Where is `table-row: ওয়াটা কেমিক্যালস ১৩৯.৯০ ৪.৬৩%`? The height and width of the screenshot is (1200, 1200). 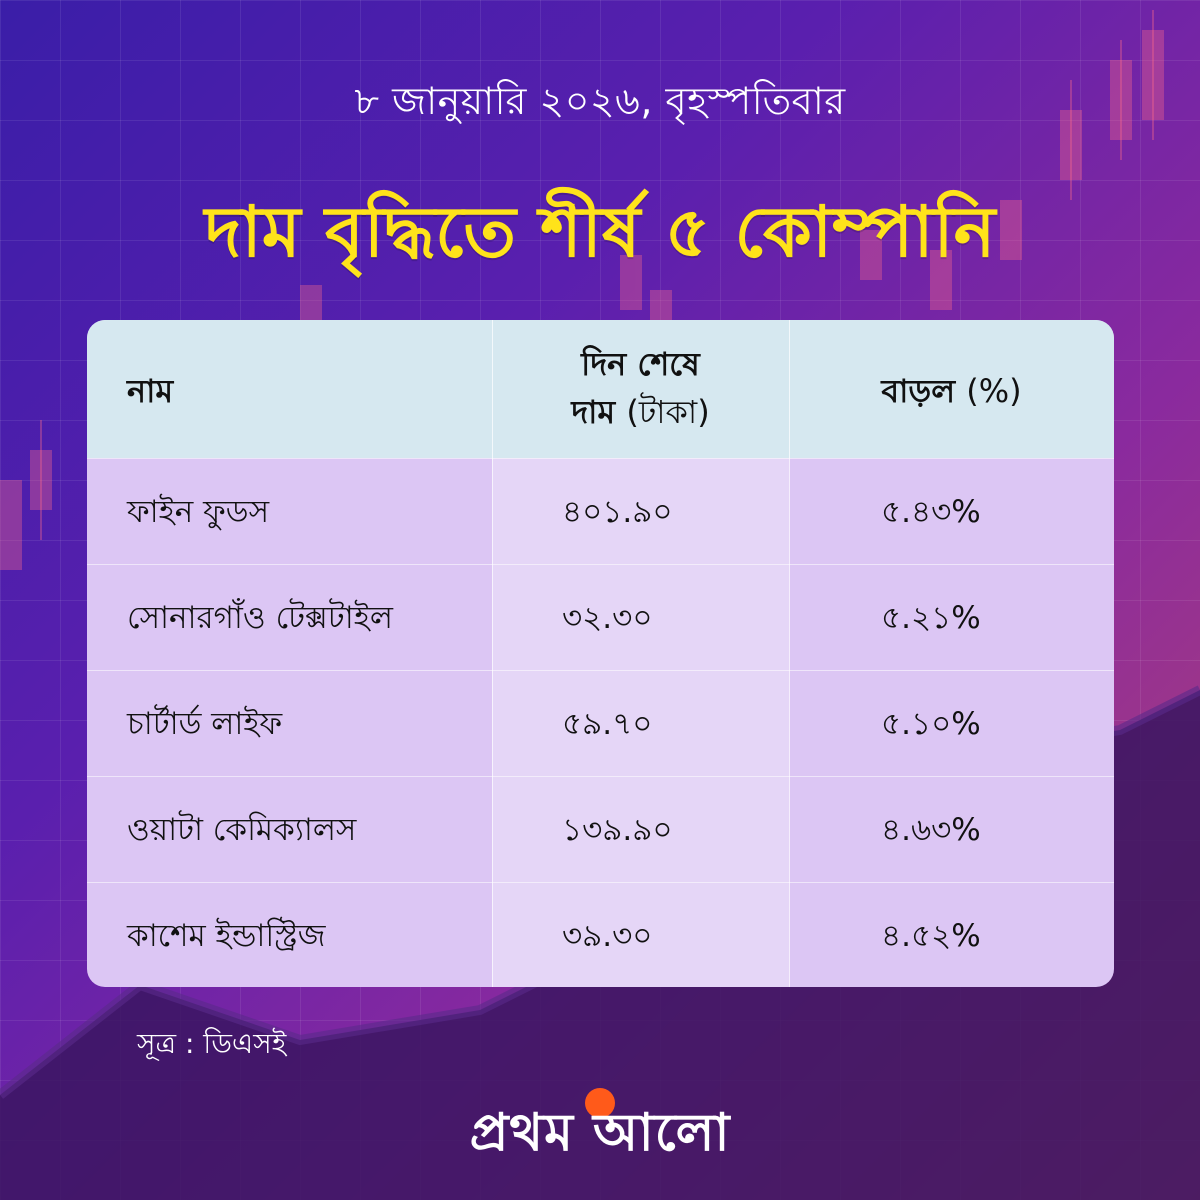
table-row: ওয়াটা কেমিক্যালস ১৩৯.৯০ ৪.৬৩% is located at coordinates (600, 829).